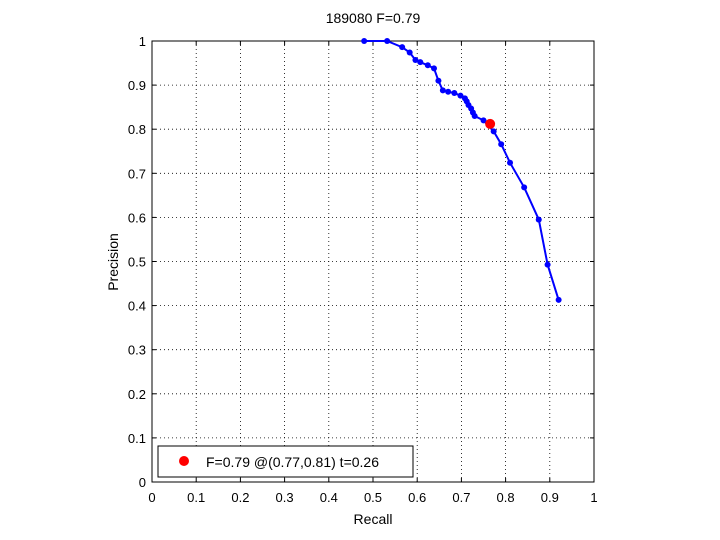 Image resolution: width=720 pixels, height=540 pixels. Describe the element at coordinates (506, 497) in the screenshot. I see `x-tick-label: 0.8` at that location.